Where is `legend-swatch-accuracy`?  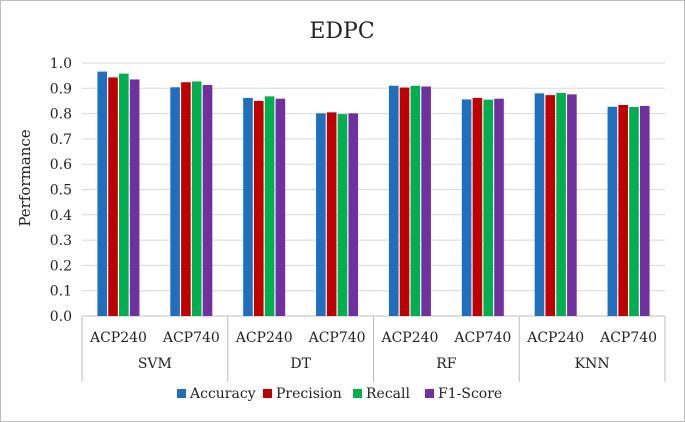 legend-swatch-accuracy is located at coordinates (181, 393).